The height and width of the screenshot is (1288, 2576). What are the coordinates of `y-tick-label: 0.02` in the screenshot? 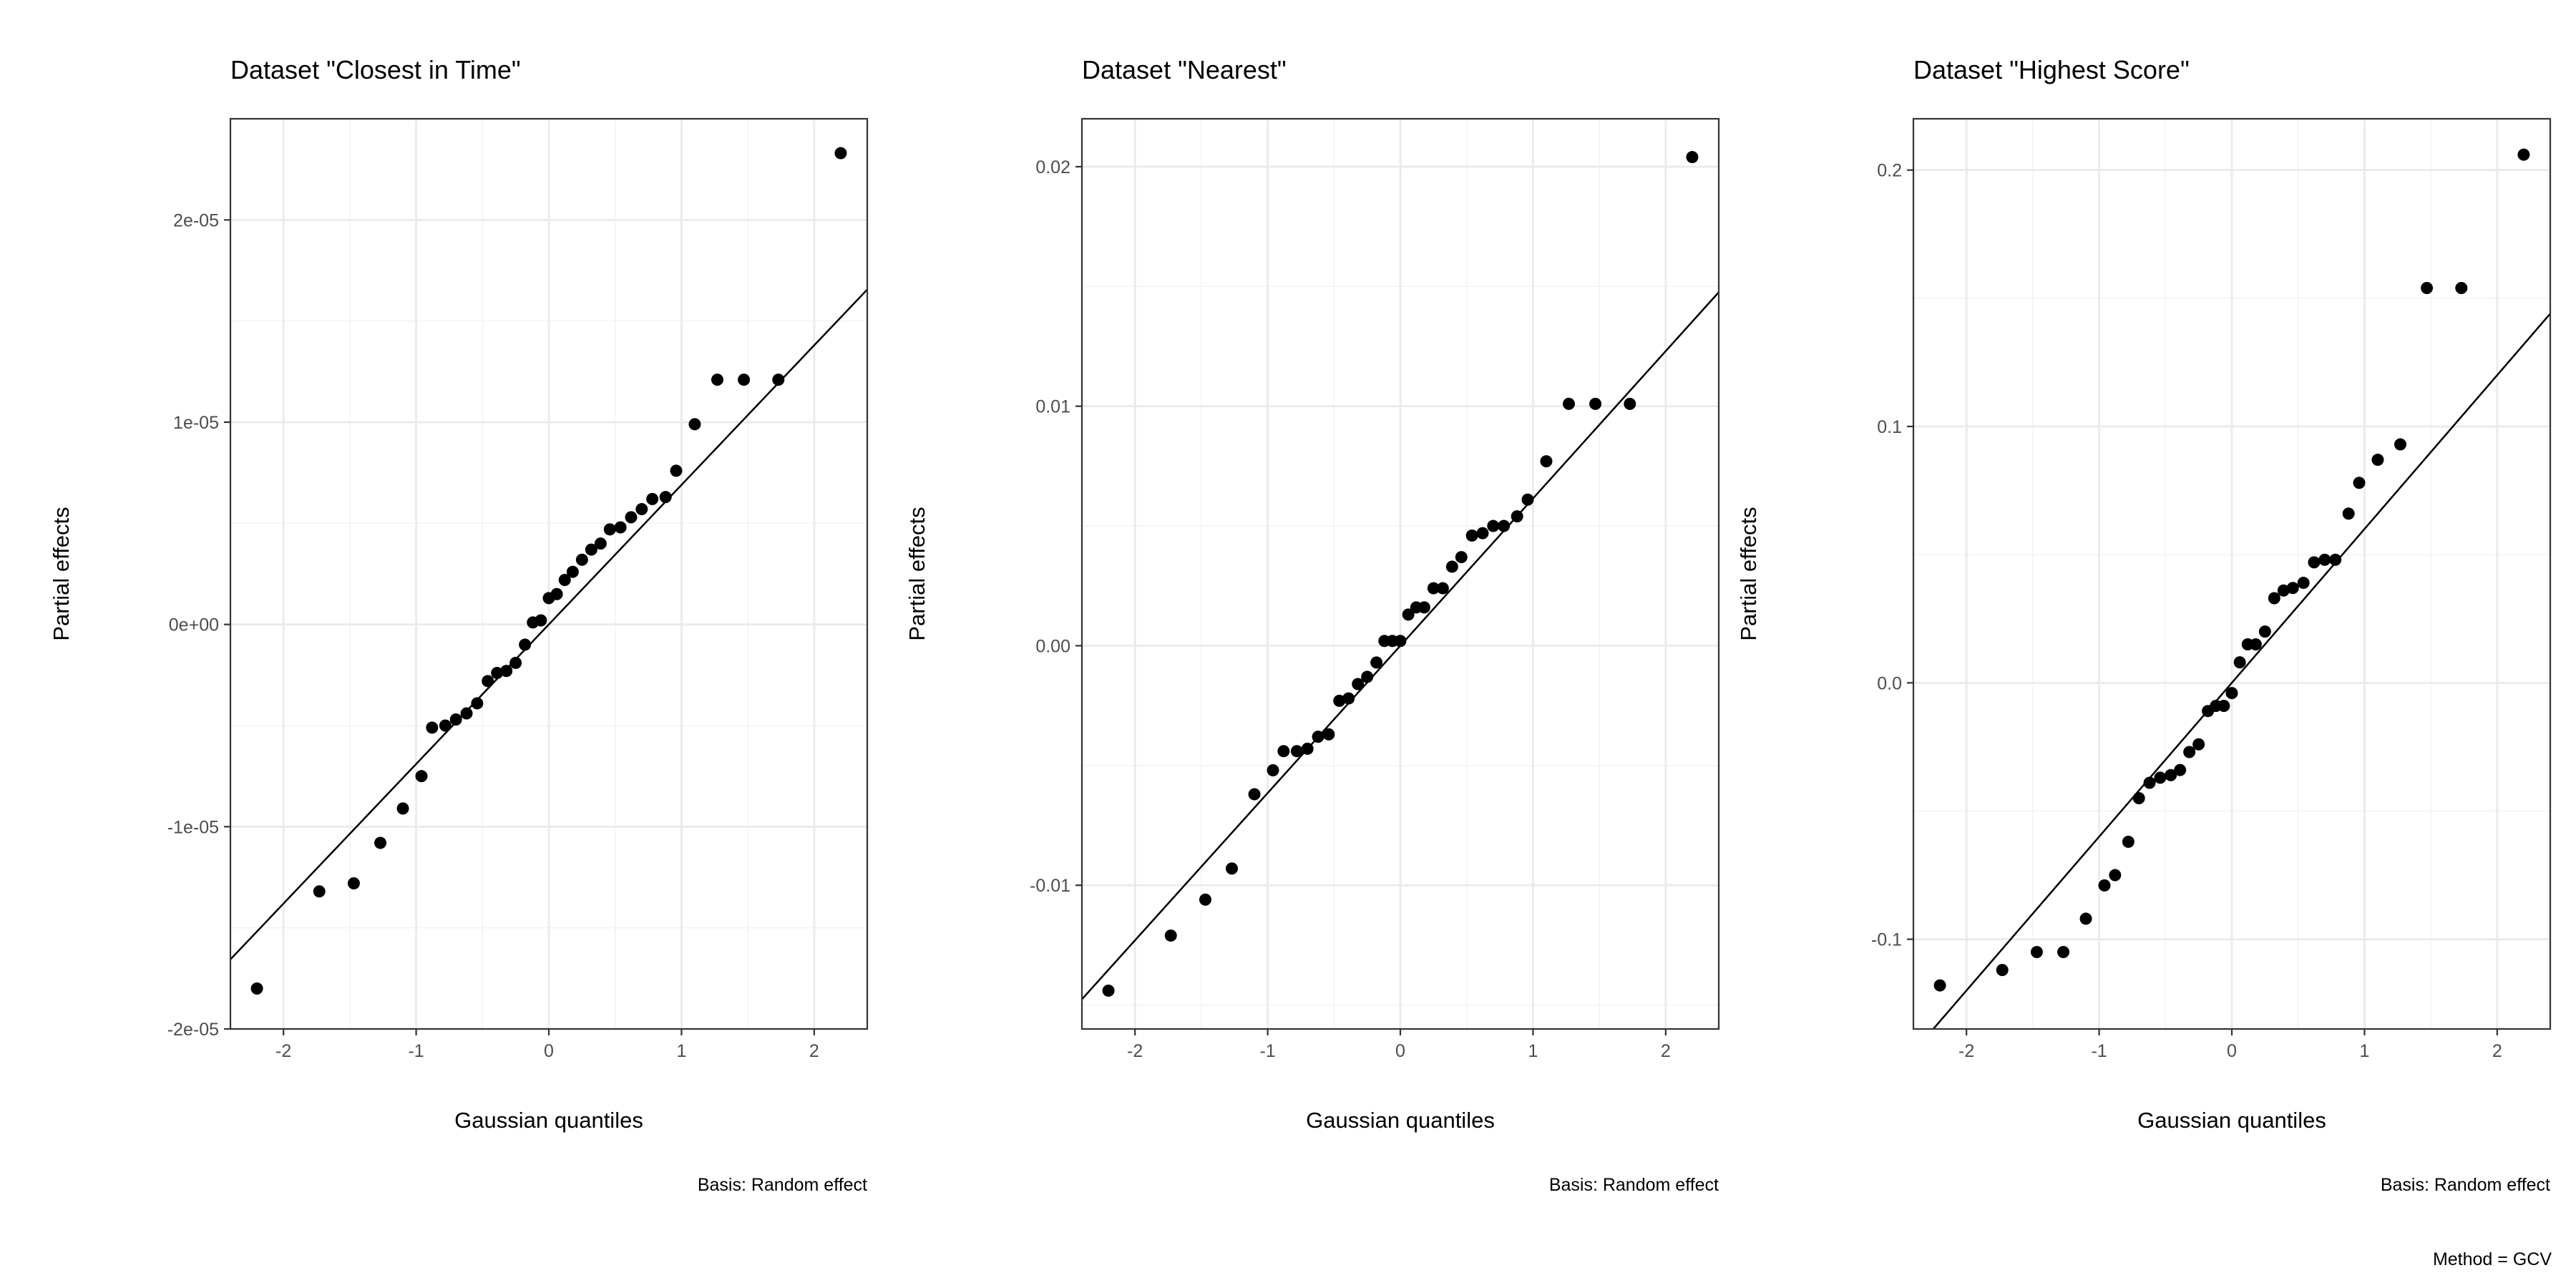 It's located at (1052, 167).